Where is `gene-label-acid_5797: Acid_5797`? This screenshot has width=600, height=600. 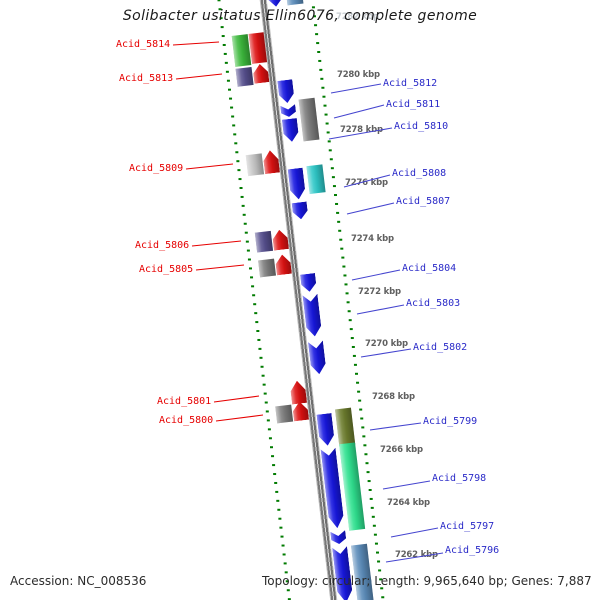 gene-label-acid_5797: Acid_5797 is located at coordinates (467, 526).